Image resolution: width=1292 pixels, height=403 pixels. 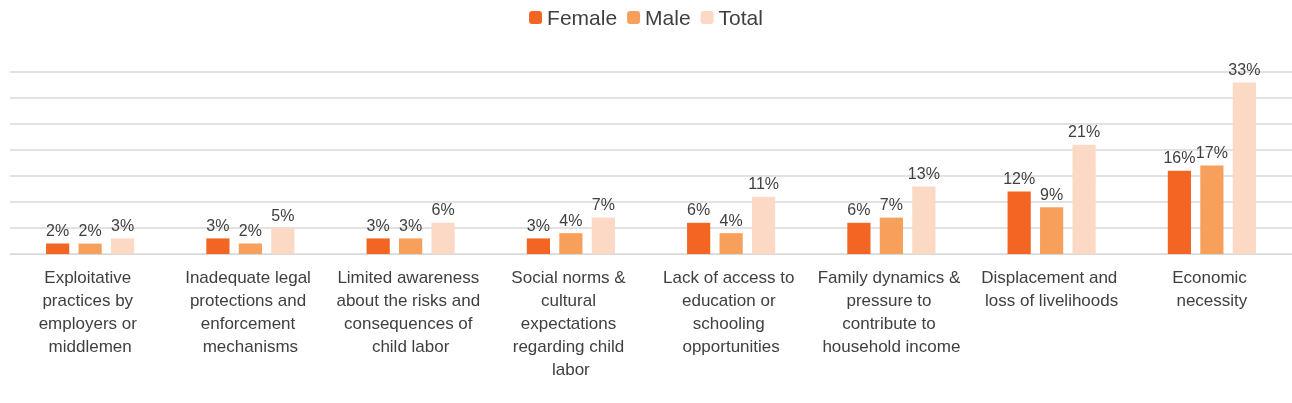 I want to click on data-label: 13%, so click(x=923, y=173).